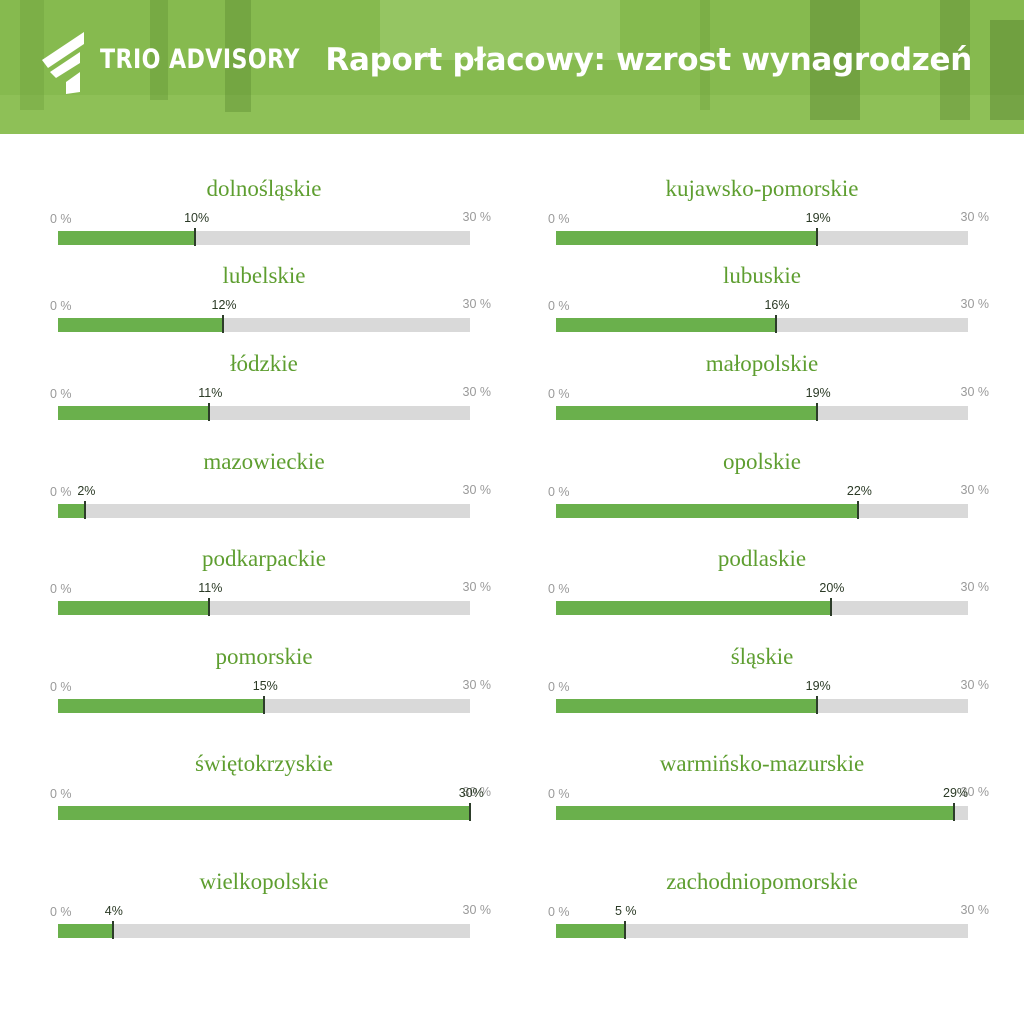 The image size is (1024, 1017). Describe the element at coordinates (762, 275) in the screenshot. I see `region-name-label: lubuskie` at that location.